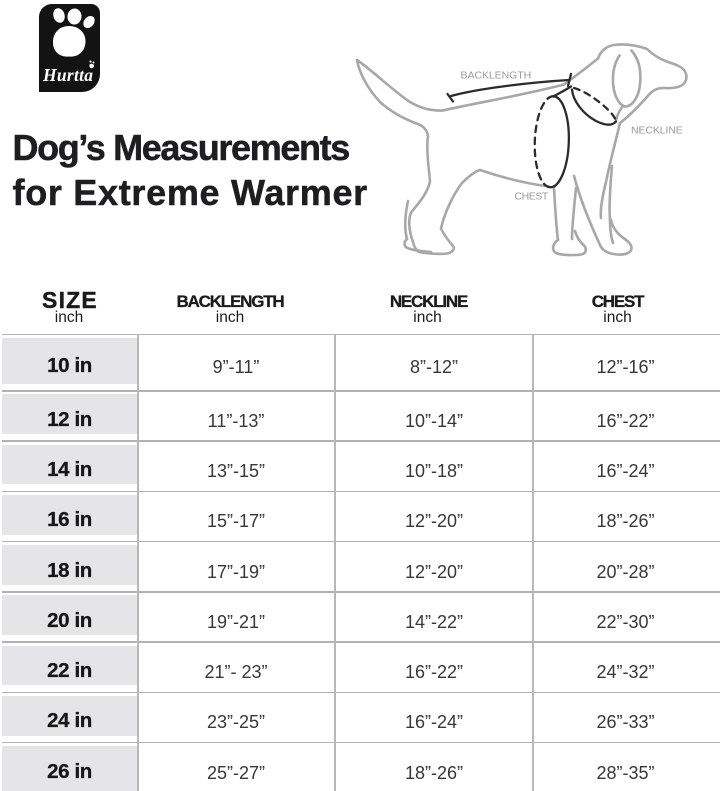 This screenshot has height=791, width=720. What do you see at coordinates (496, 76) in the screenshot?
I see `svg-text: BACKLENGTH` at bounding box center [496, 76].